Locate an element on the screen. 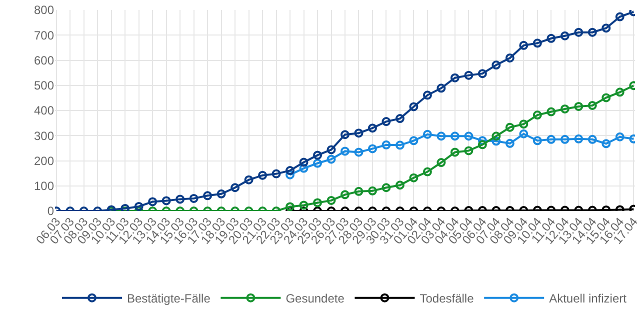 This screenshot has width=643, height=321. y-tick-label: 100 is located at coordinates (44, 186).